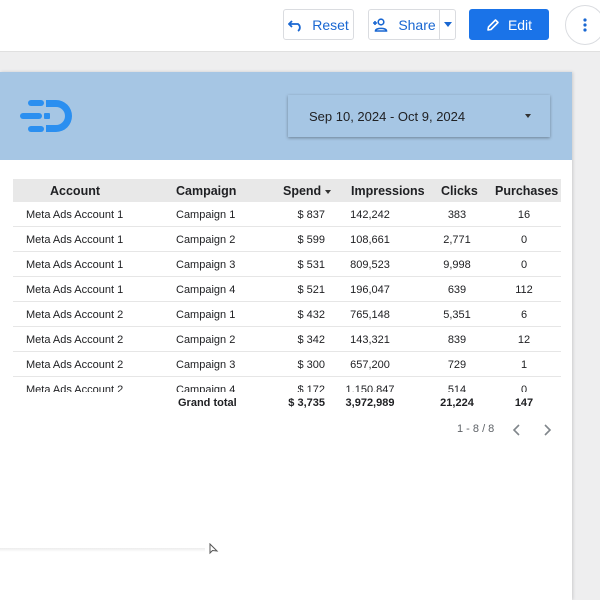  What do you see at coordinates (311, 240) in the screenshot?
I see `cell-spend: $ 599` at bounding box center [311, 240].